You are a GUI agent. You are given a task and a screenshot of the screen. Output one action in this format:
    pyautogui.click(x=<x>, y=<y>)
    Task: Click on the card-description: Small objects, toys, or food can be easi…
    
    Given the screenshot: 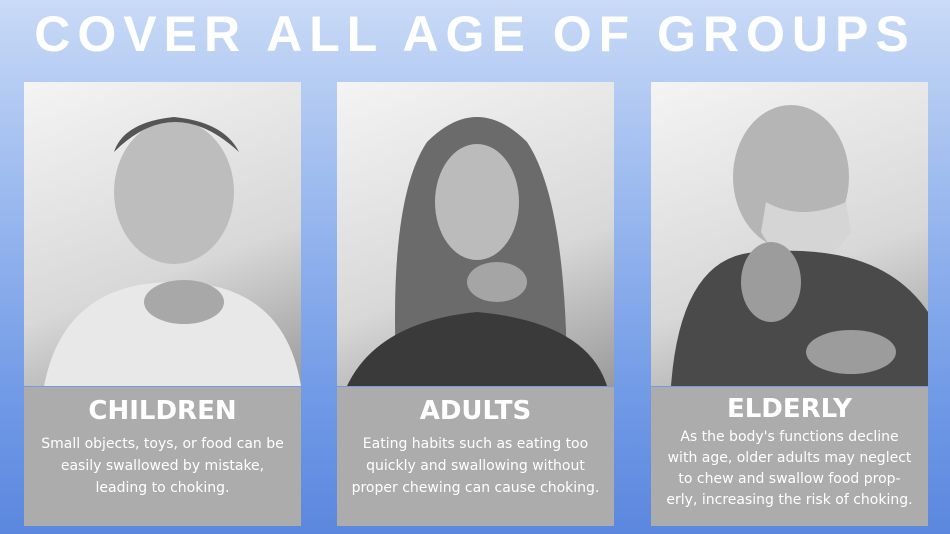 What is the action you would take?
    pyautogui.click(x=162, y=466)
    